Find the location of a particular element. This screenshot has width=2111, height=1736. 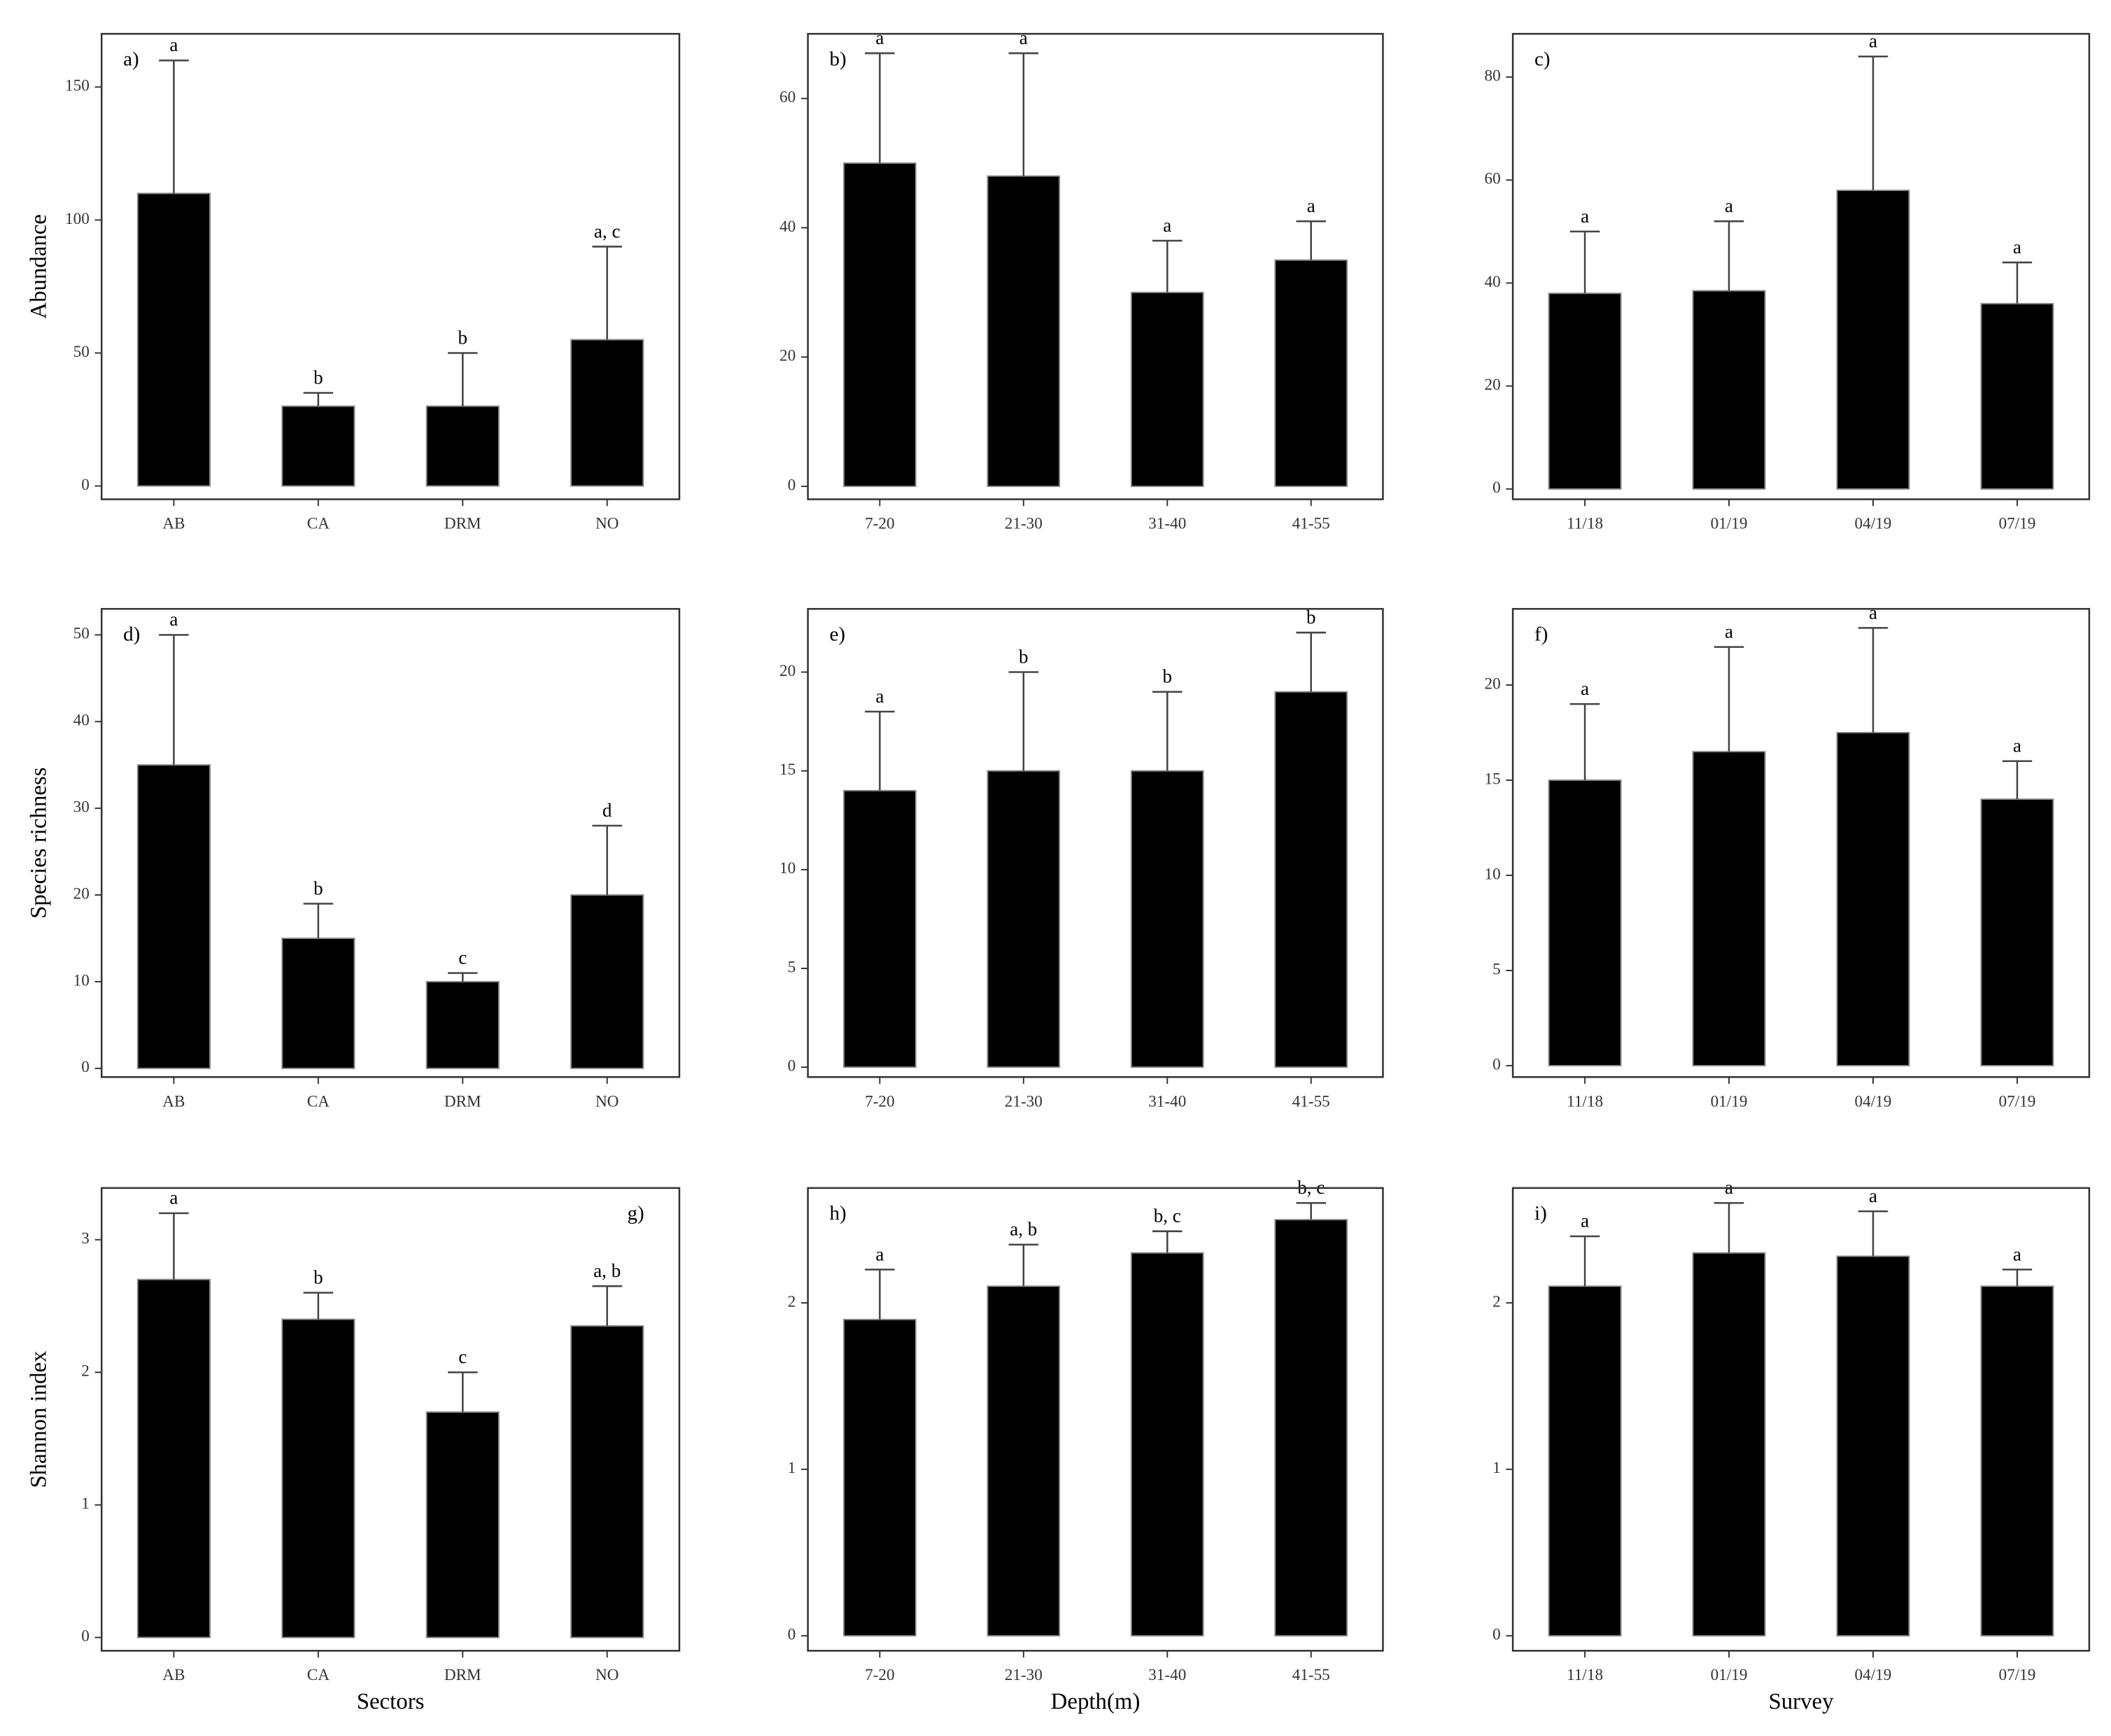

significance-letter: a, b is located at coordinates (1024, 1229).